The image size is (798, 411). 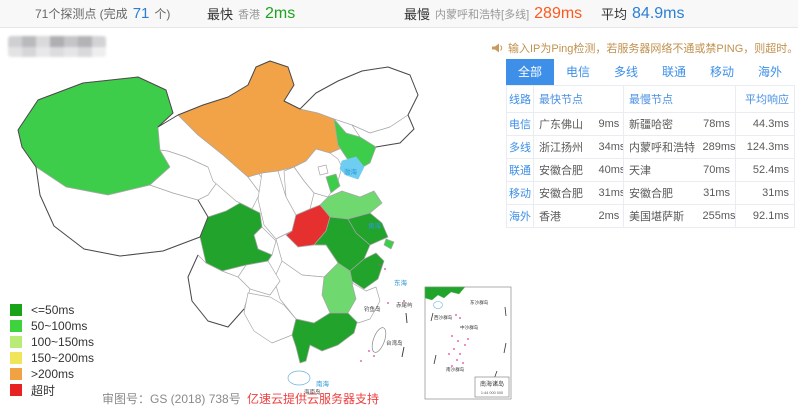 What do you see at coordinates (323, 383) in the screenshot?
I see `sea-label-nanhai: 南海` at bounding box center [323, 383].